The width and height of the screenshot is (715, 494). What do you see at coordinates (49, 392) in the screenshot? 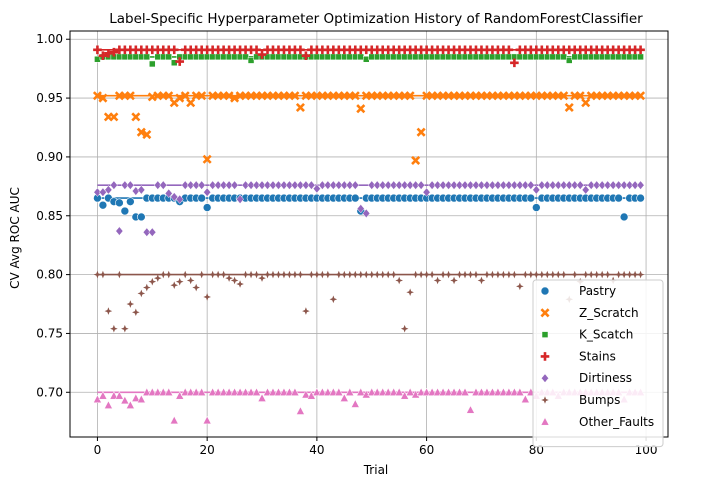
I see `y-tick-label: 0.70` at bounding box center [49, 392].